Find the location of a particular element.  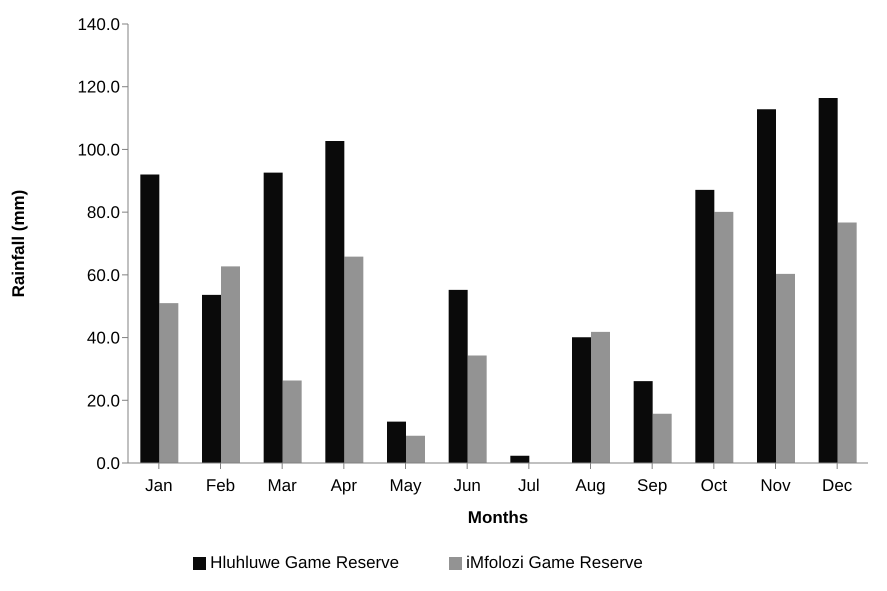

y-tick-label: 120.0 is located at coordinates (98, 87).